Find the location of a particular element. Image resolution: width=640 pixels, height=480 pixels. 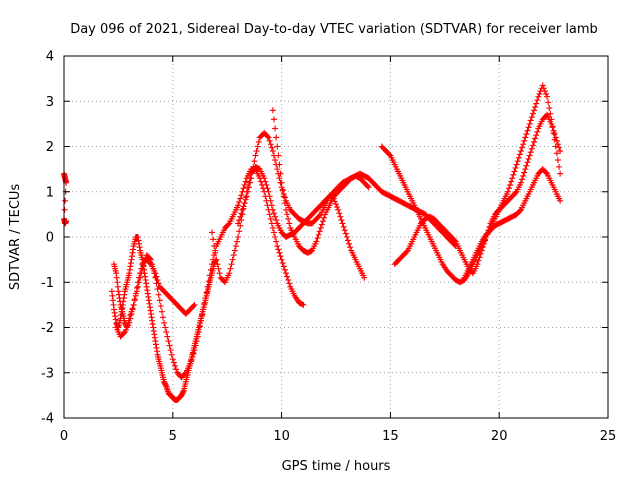

x-tick-label: 25 is located at coordinates (608, 436).